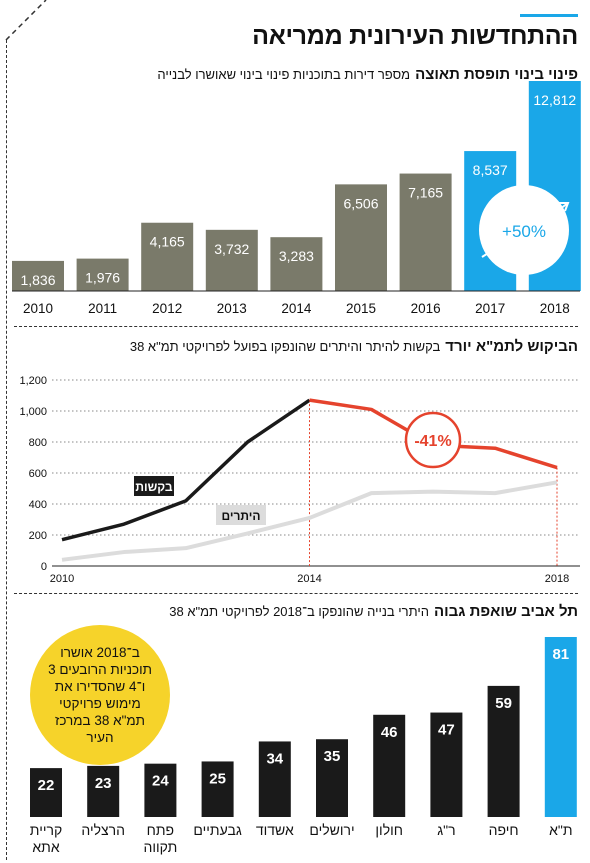  I want to click on permits-label-box, so click(241, 515).